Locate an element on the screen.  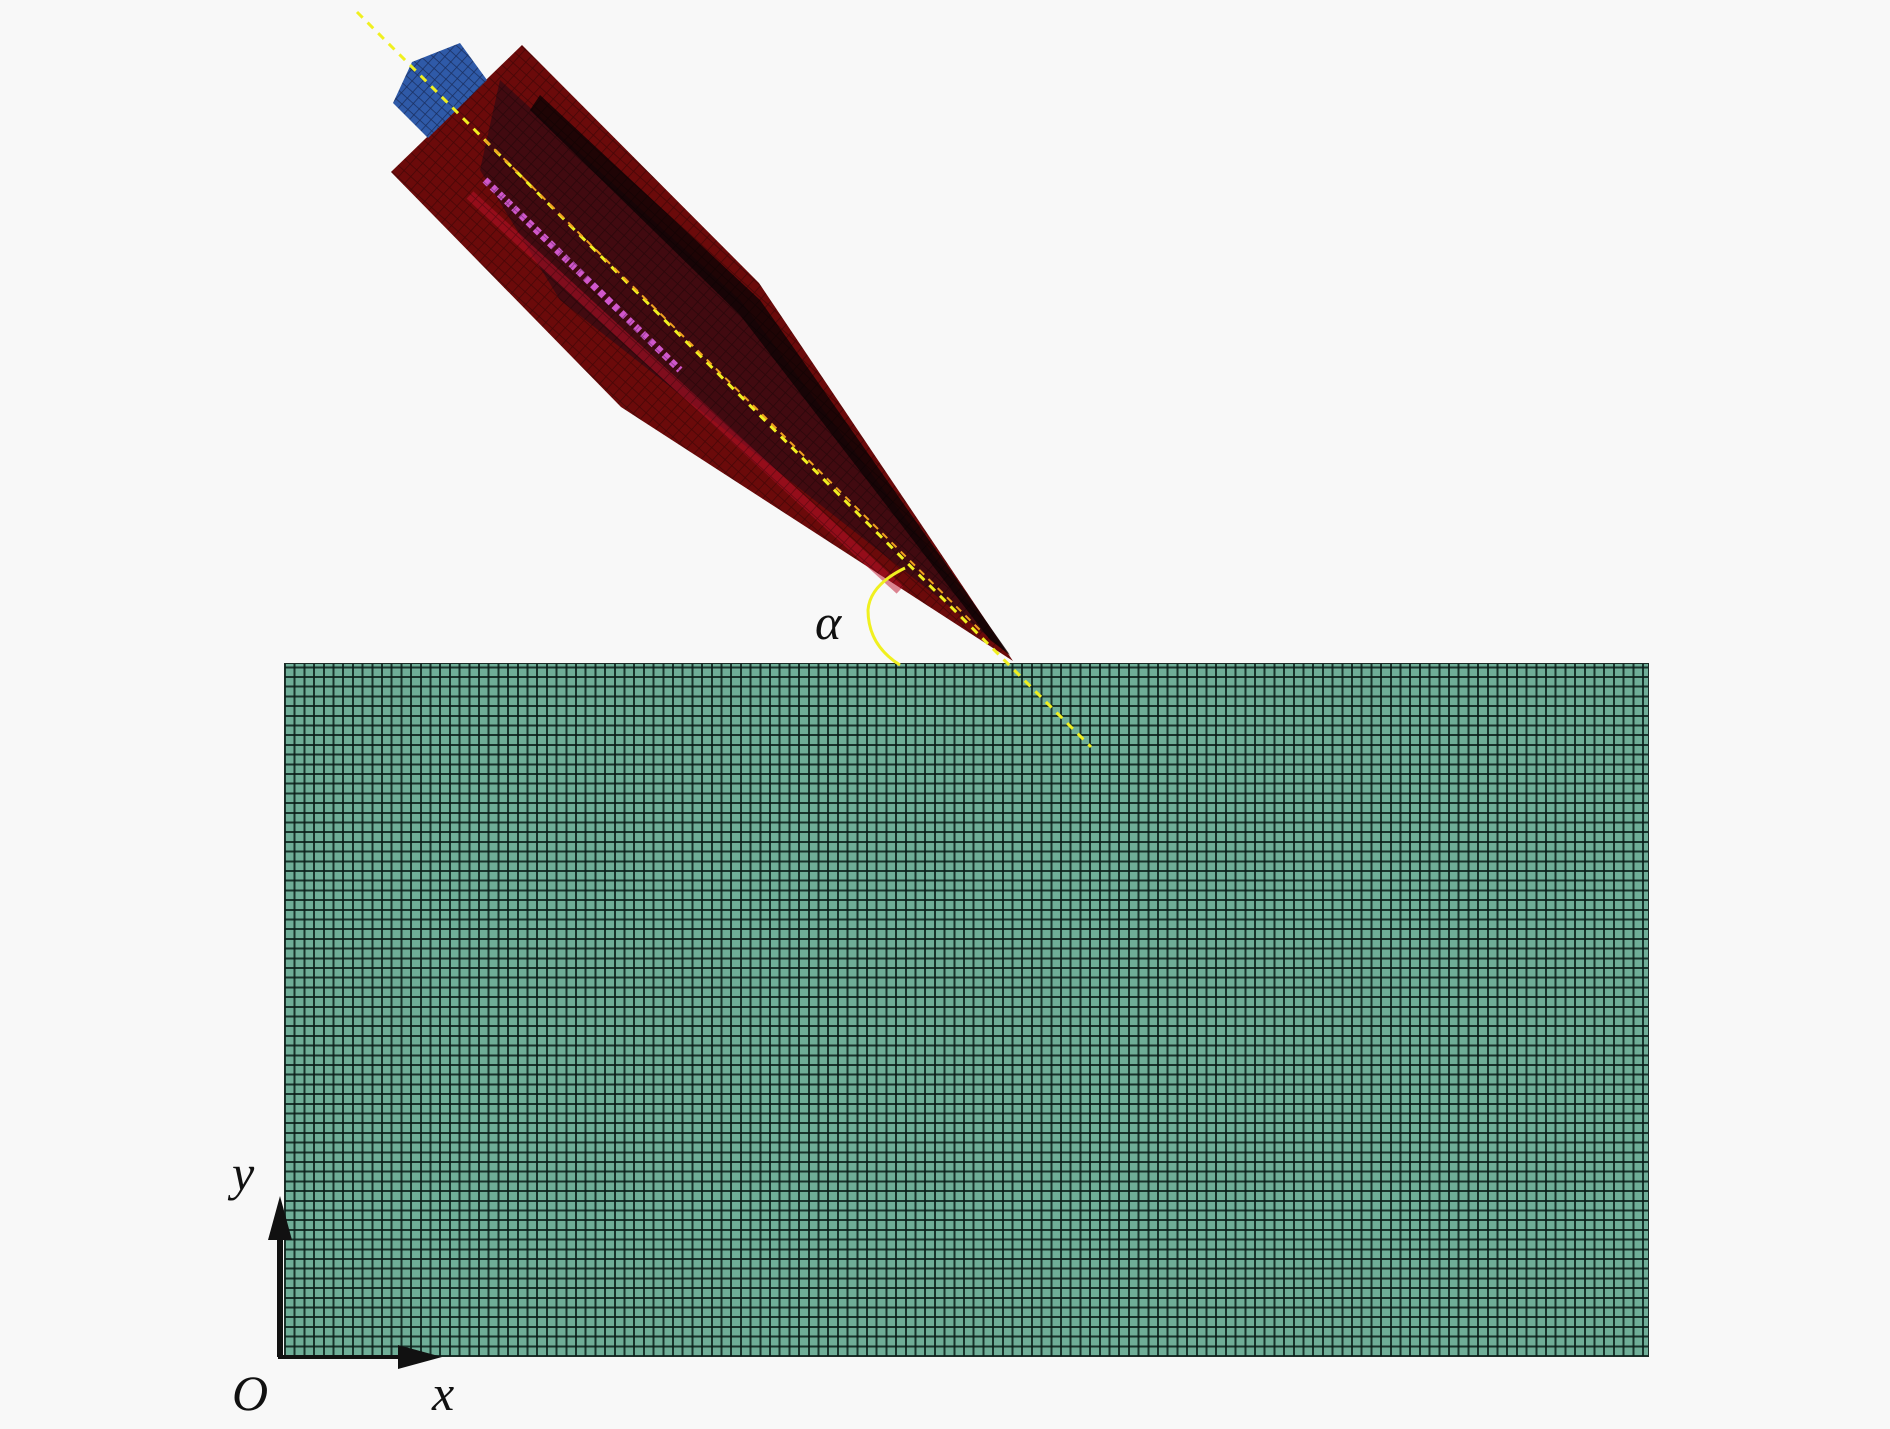
x-axis-label: x is located at coordinates (443, 1393).